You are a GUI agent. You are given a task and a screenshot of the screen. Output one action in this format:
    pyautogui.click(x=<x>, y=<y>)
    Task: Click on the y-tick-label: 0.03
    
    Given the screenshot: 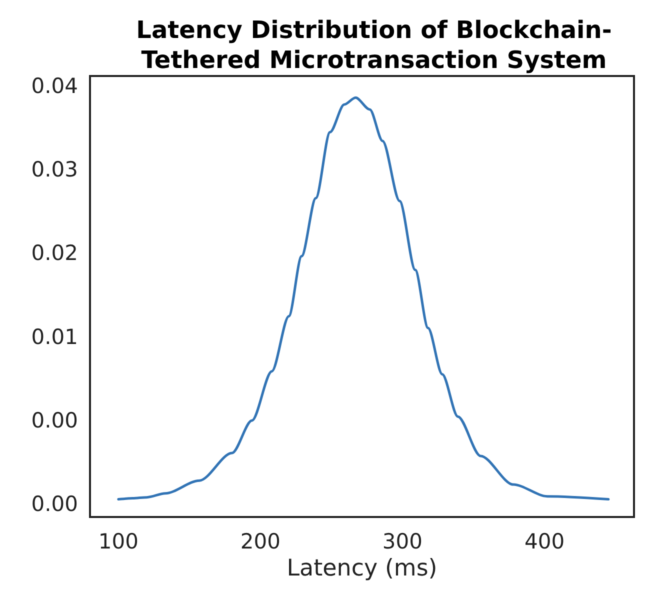 What is the action you would take?
    pyautogui.click(x=54, y=170)
    